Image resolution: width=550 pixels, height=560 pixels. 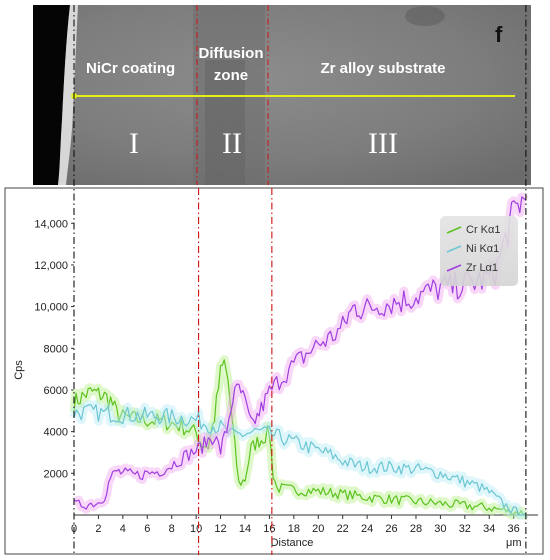 I want to click on zone-numeral-3: III, so click(x=383, y=143).